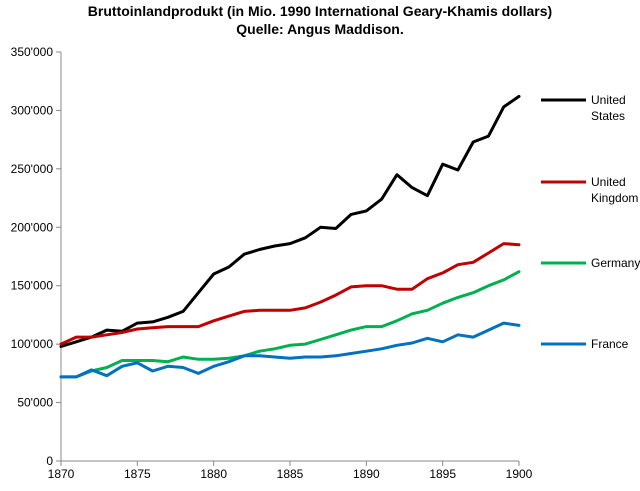  Describe the element at coordinates (32, 344) in the screenshot. I see `y-tick-label: 100'000` at that location.